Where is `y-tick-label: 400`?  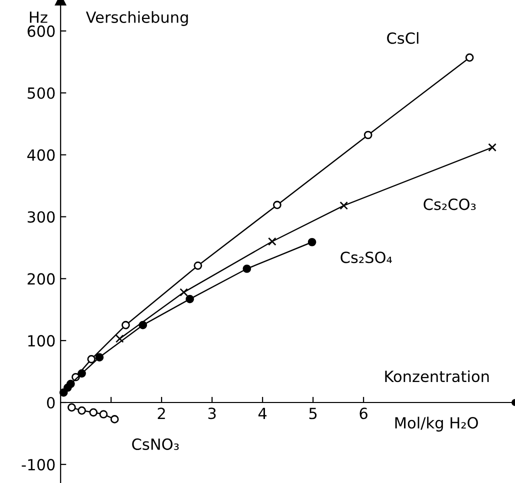 y-tick-label: 400 is located at coordinates (41, 155).